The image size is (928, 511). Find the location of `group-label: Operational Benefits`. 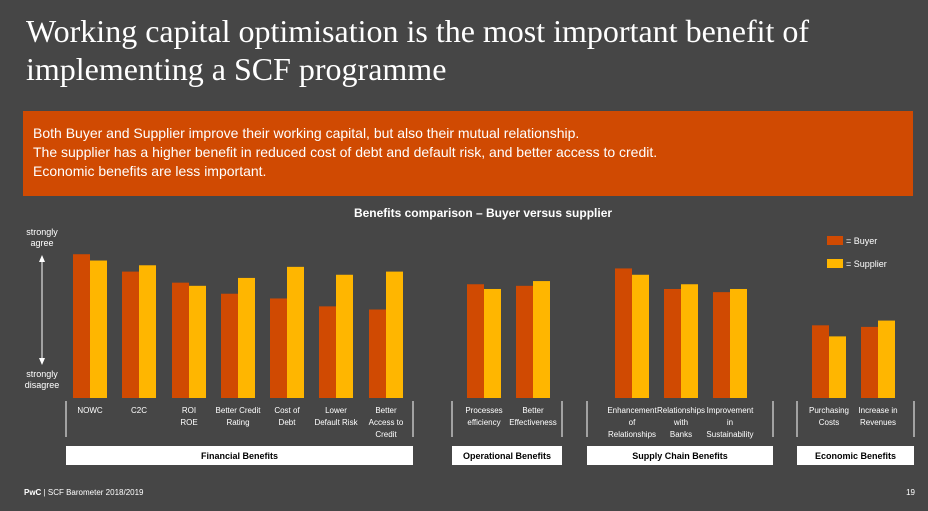

group-label: Operational Benefits is located at coordinates (507, 456).